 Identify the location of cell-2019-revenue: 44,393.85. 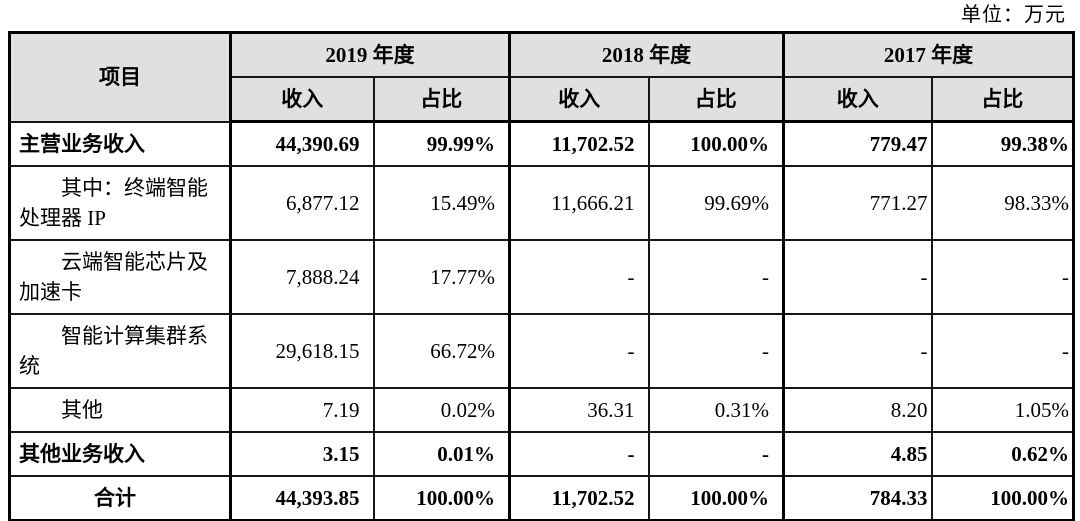
(302, 498).